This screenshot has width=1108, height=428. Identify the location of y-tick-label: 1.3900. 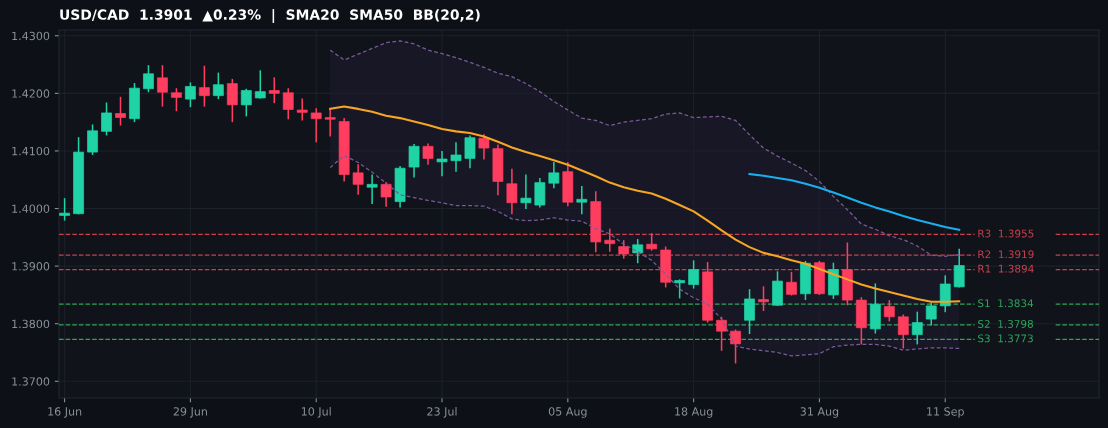
(31, 266).